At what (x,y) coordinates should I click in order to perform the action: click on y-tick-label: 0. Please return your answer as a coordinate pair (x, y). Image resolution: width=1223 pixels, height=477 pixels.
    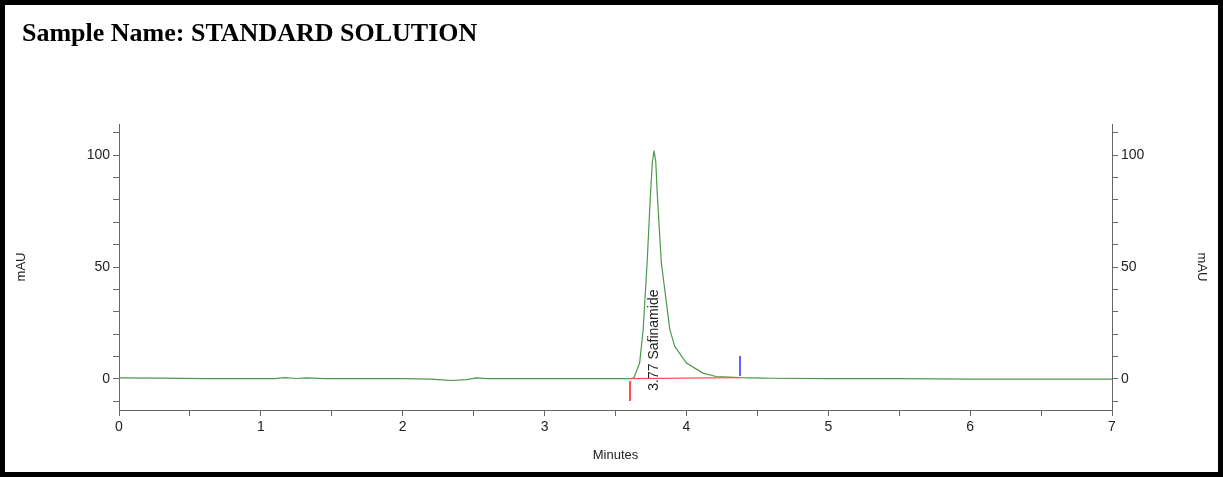
    Looking at the image, I should click on (106, 377).